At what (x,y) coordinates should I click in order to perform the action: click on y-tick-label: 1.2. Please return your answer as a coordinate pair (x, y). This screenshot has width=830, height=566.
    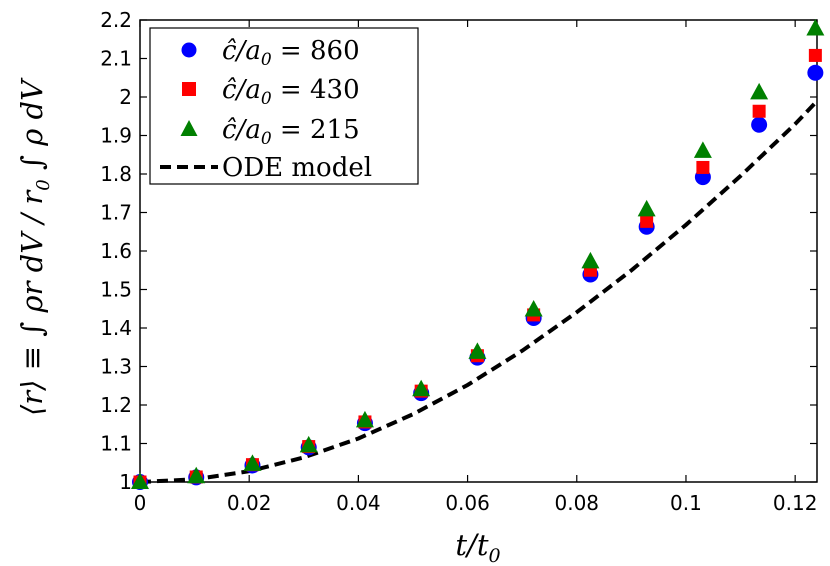
    Looking at the image, I should click on (116, 405).